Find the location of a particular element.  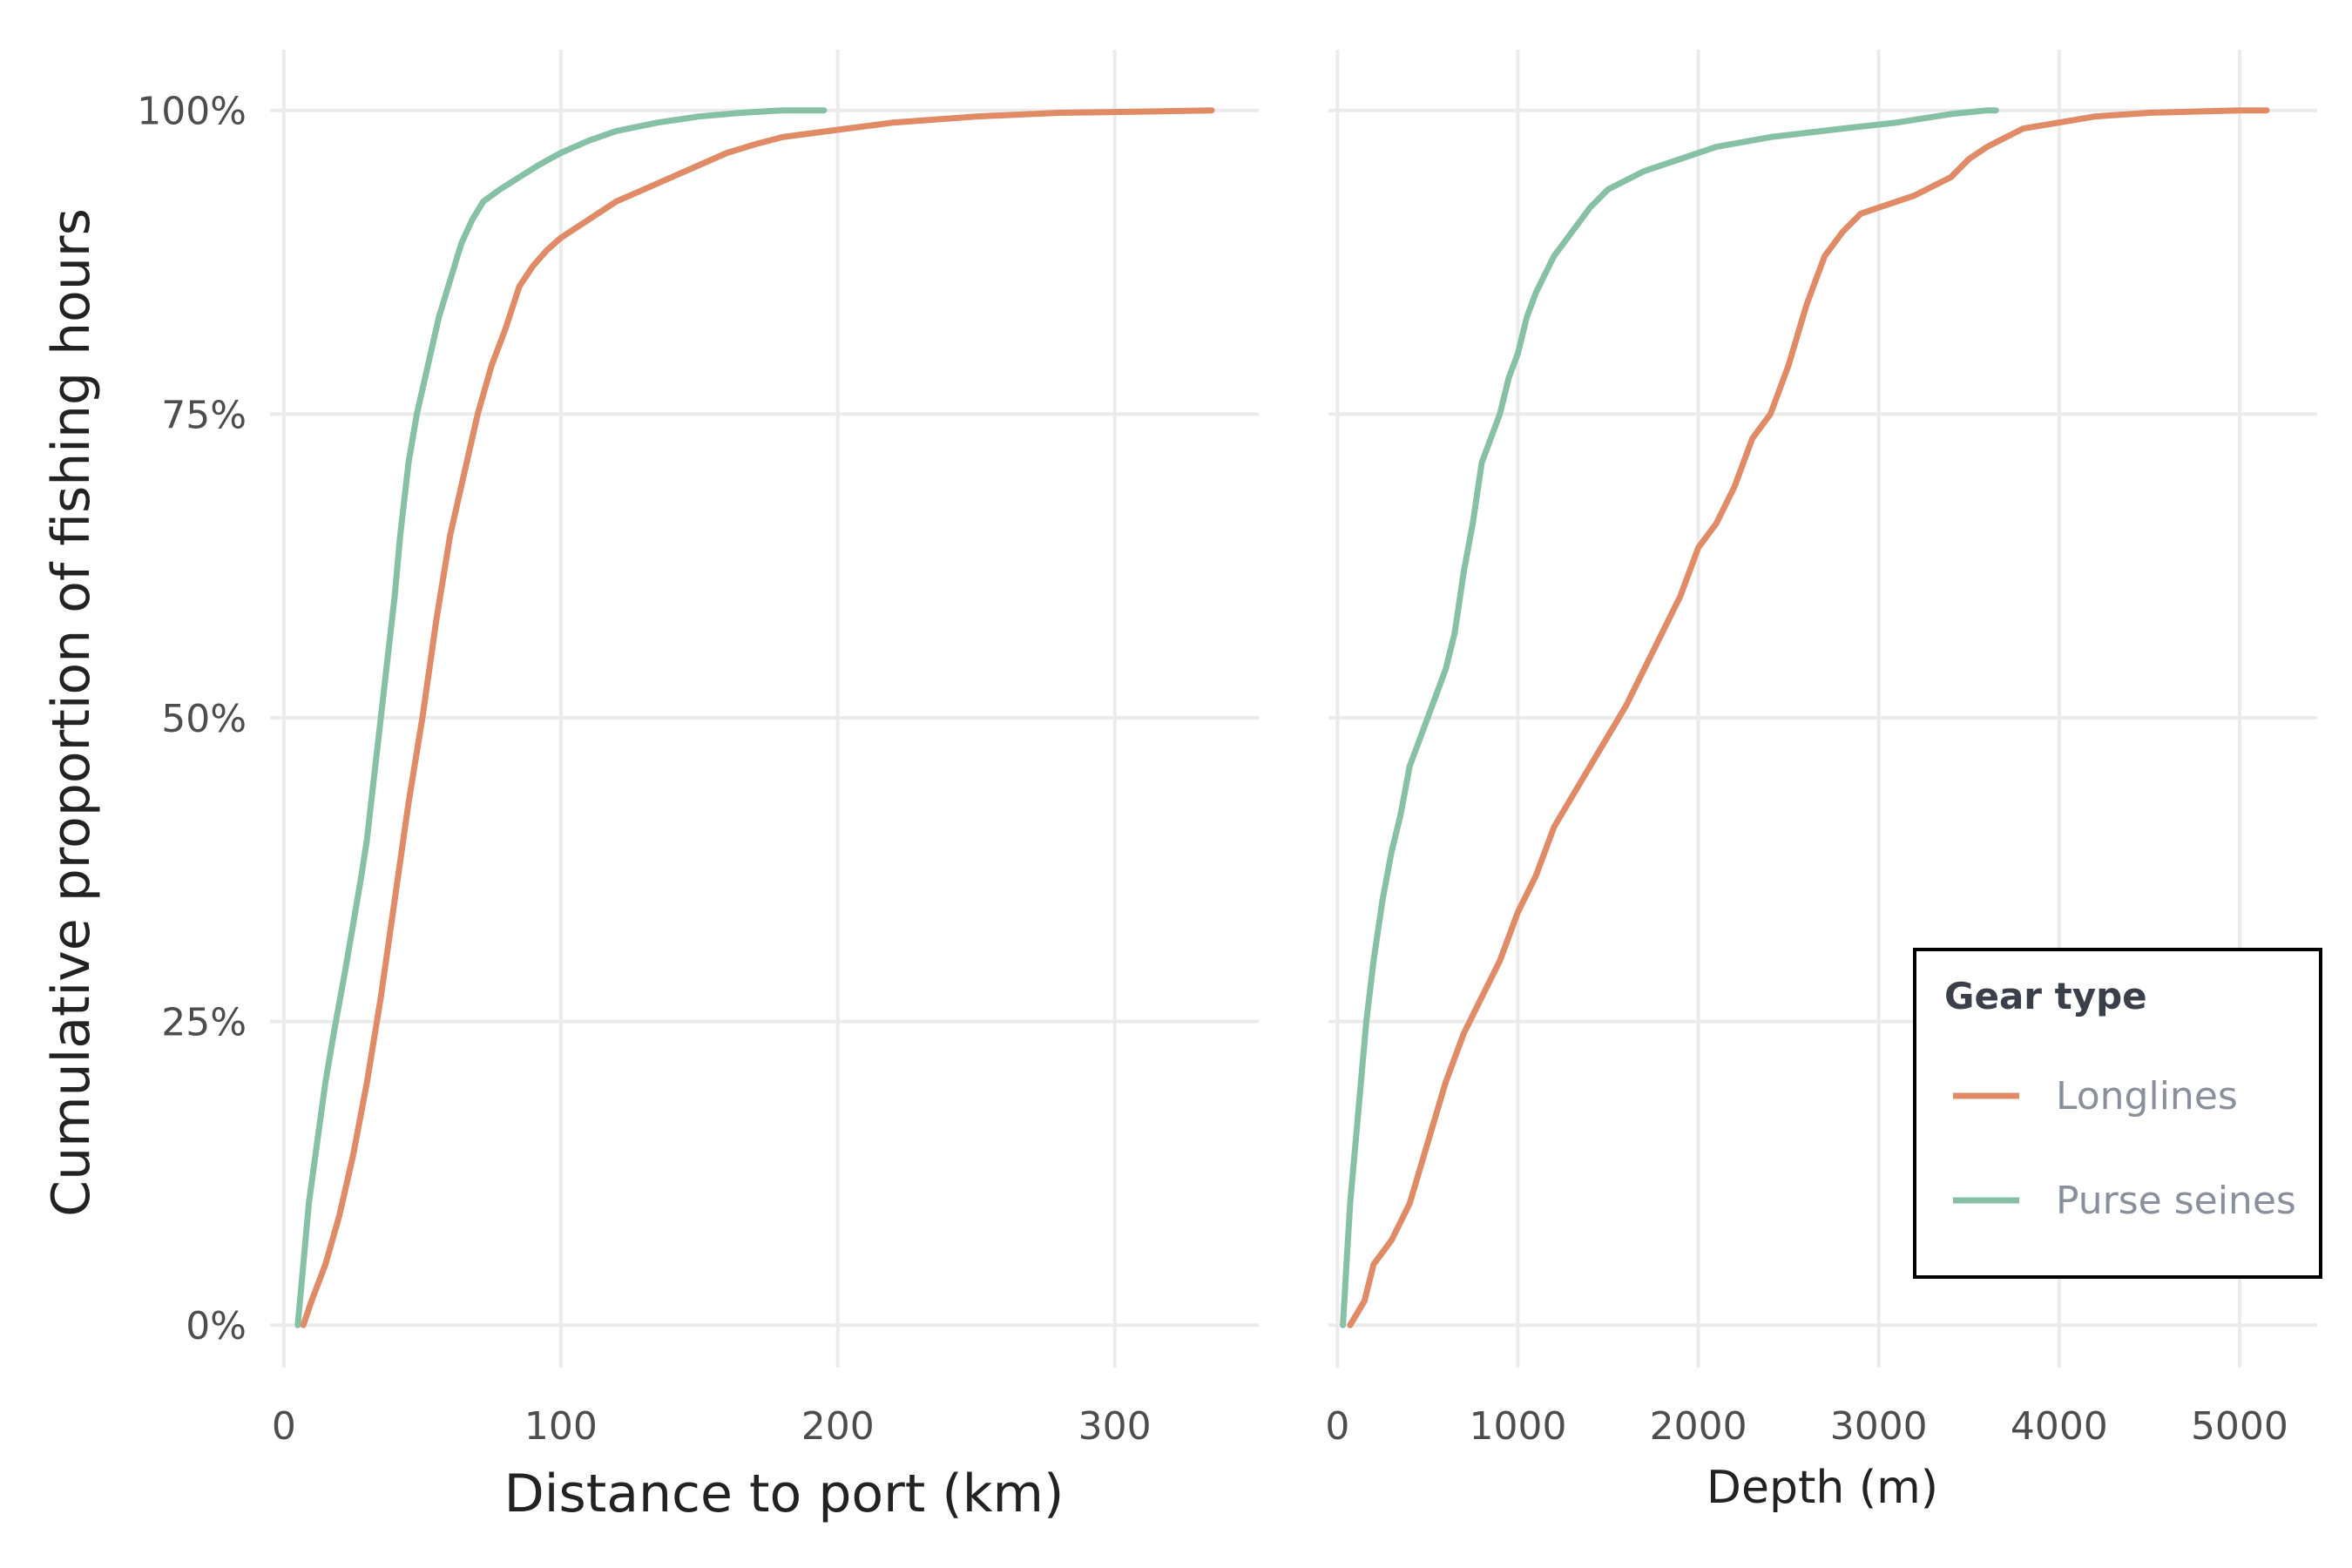

x-tick-label-right-2: 2000 is located at coordinates (1698, 1427).